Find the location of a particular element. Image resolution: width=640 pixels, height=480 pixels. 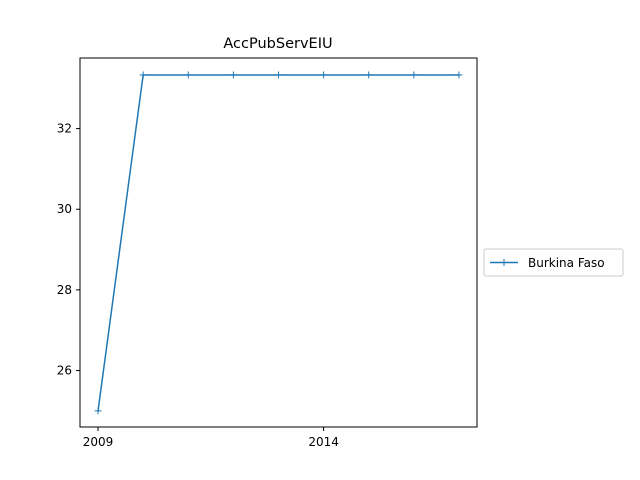

y-tick-label: 30 is located at coordinates (64, 209).